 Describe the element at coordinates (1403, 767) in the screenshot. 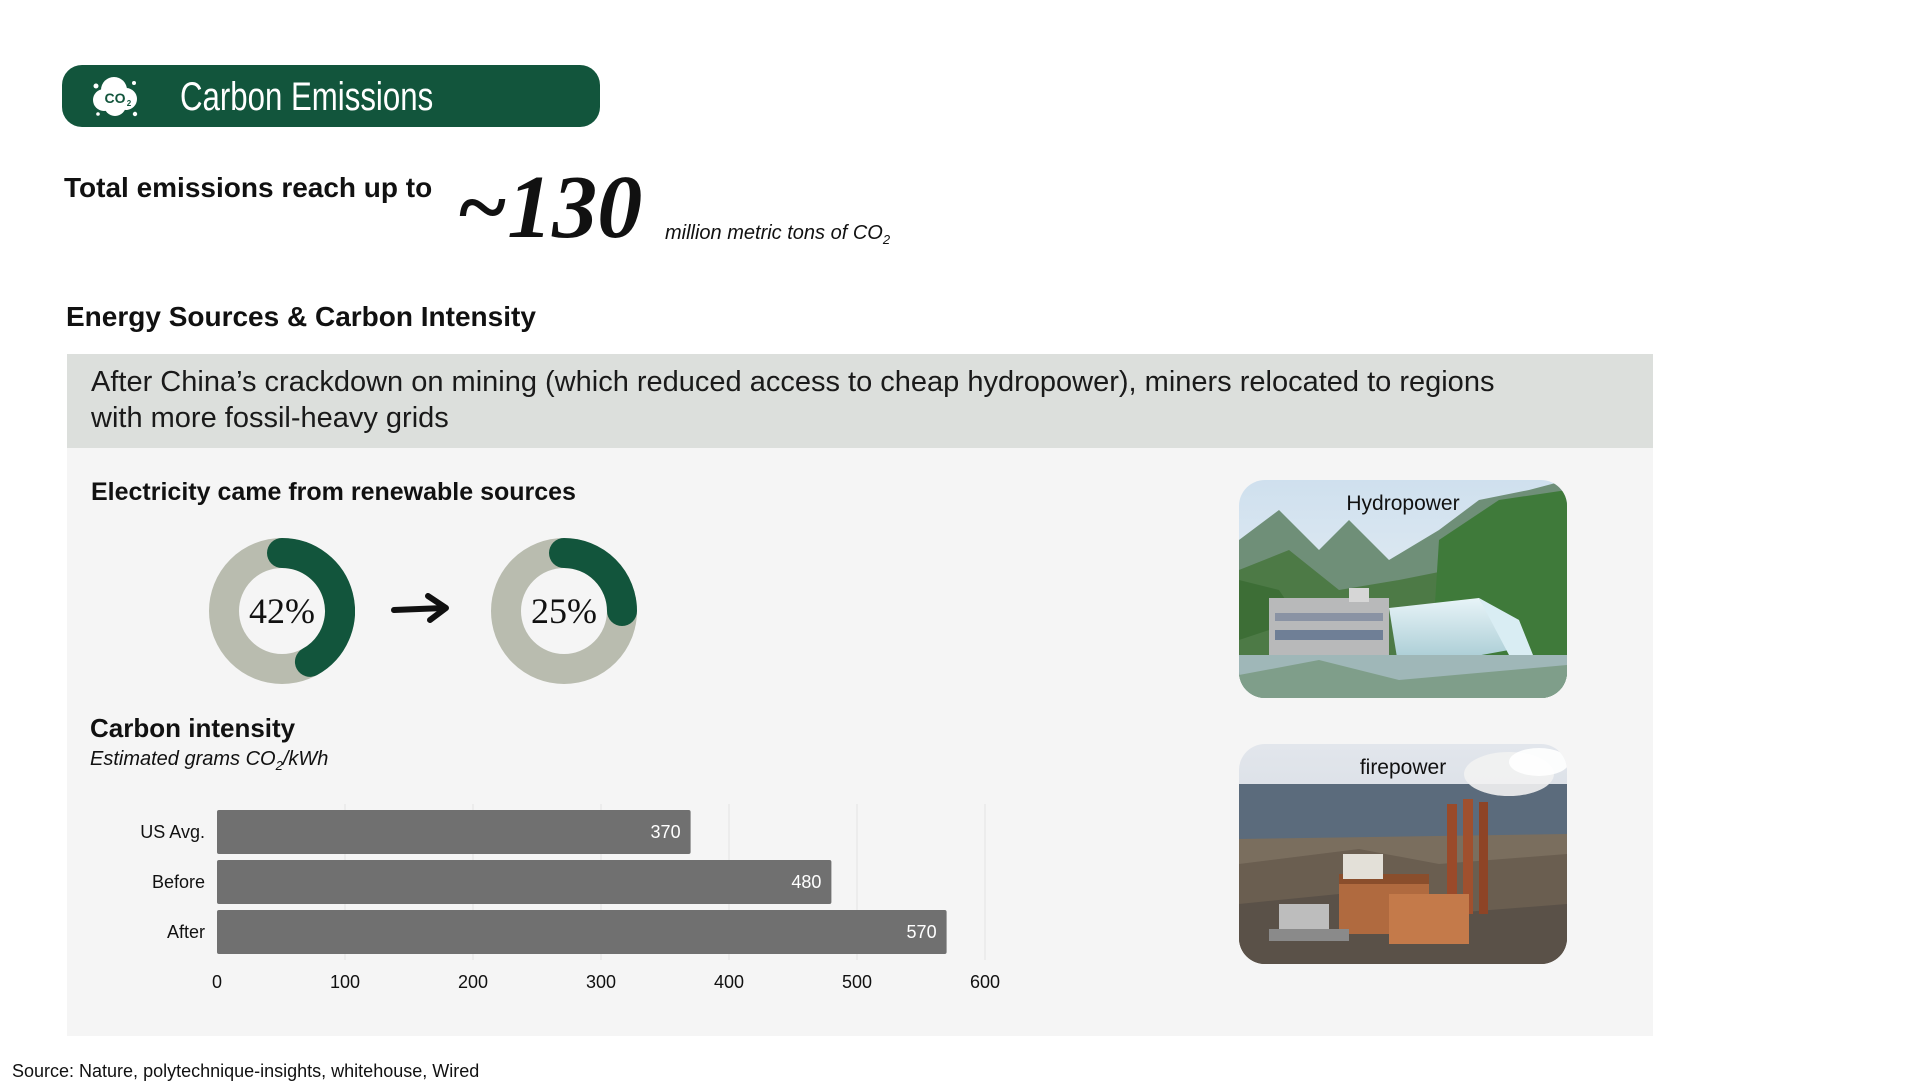

I see `firepower-caption: firepower` at that location.